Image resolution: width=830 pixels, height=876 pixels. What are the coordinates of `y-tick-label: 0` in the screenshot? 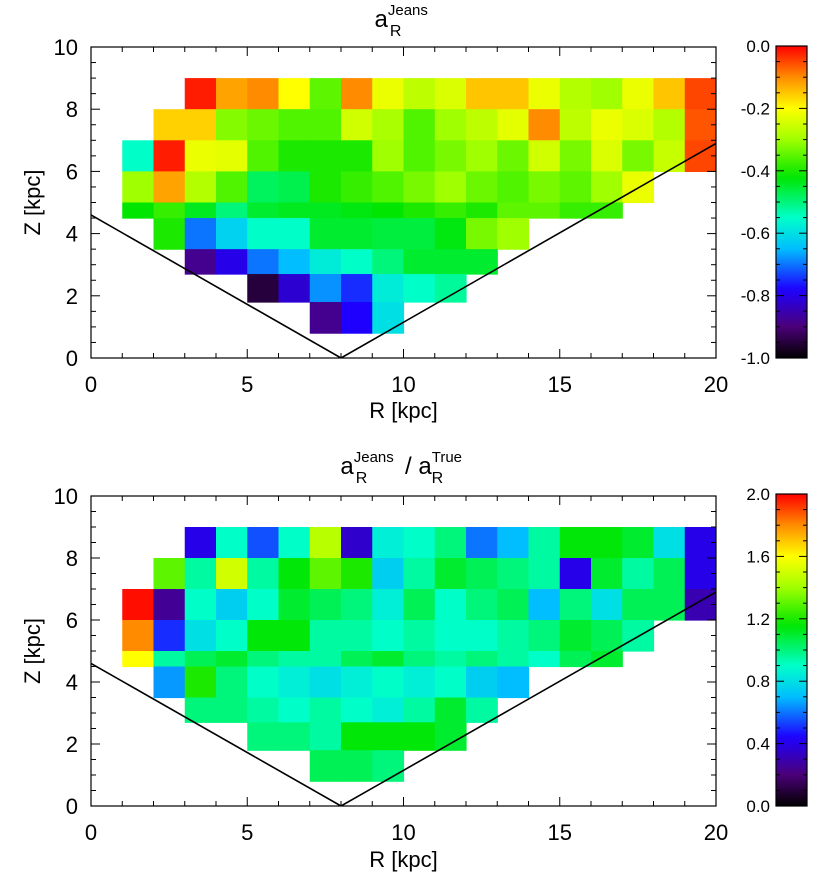 It's located at (72, 806).